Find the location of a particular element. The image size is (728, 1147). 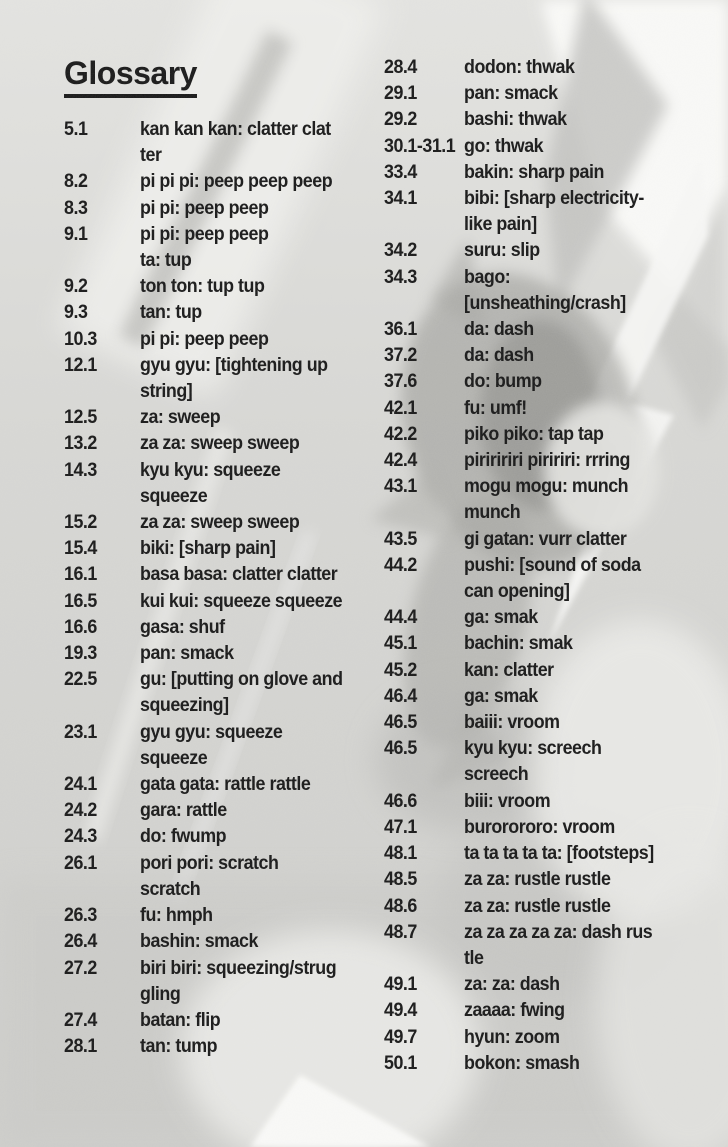

glossary-entry: 37.6 do: bump is located at coordinates (556, 382).